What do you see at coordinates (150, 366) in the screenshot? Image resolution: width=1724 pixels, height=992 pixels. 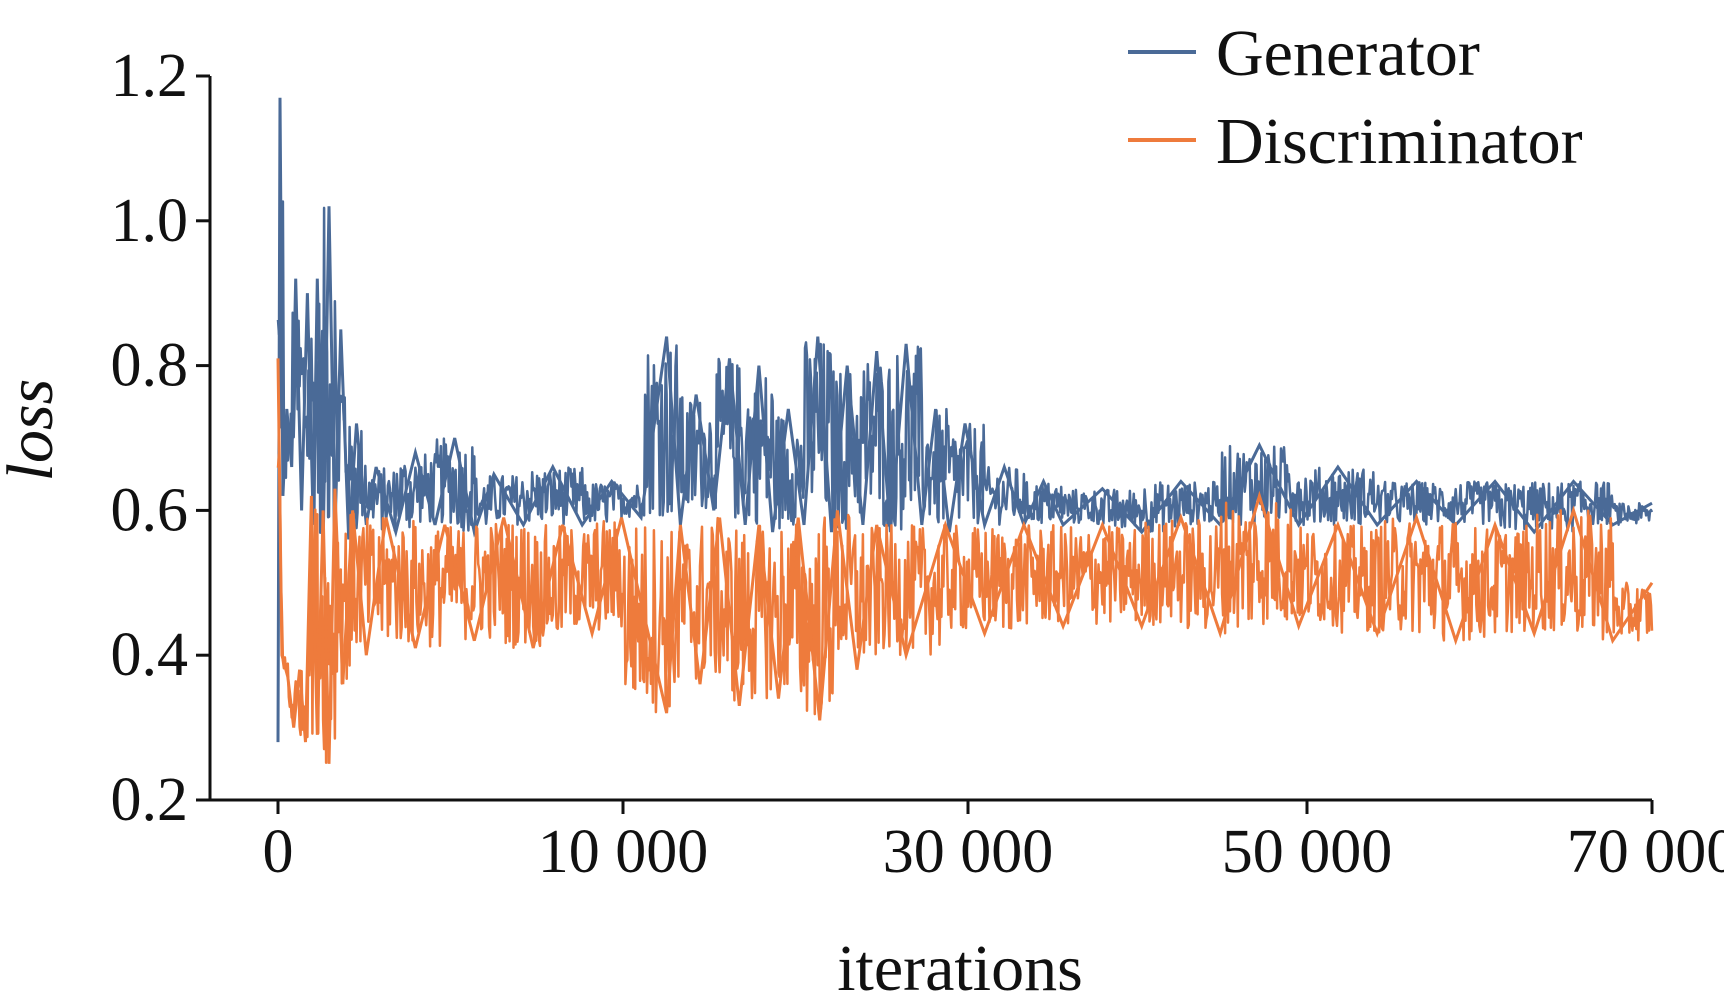 I see `y-tick-label: 0.8` at bounding box center [150, 366].